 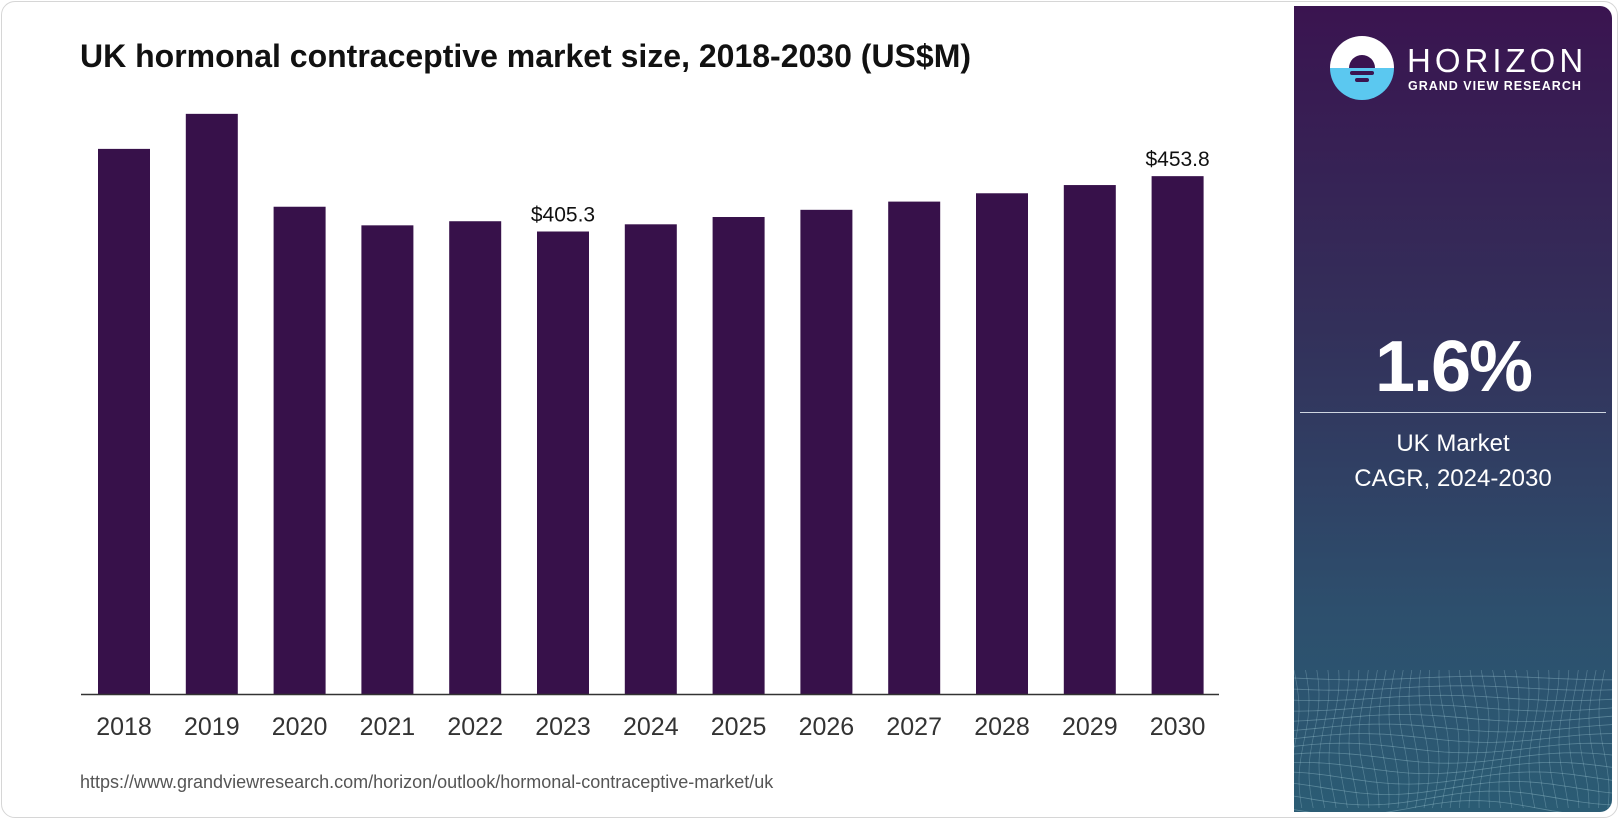 I want to click on brand-name: HORIZON, so click(x=1497, y=60).